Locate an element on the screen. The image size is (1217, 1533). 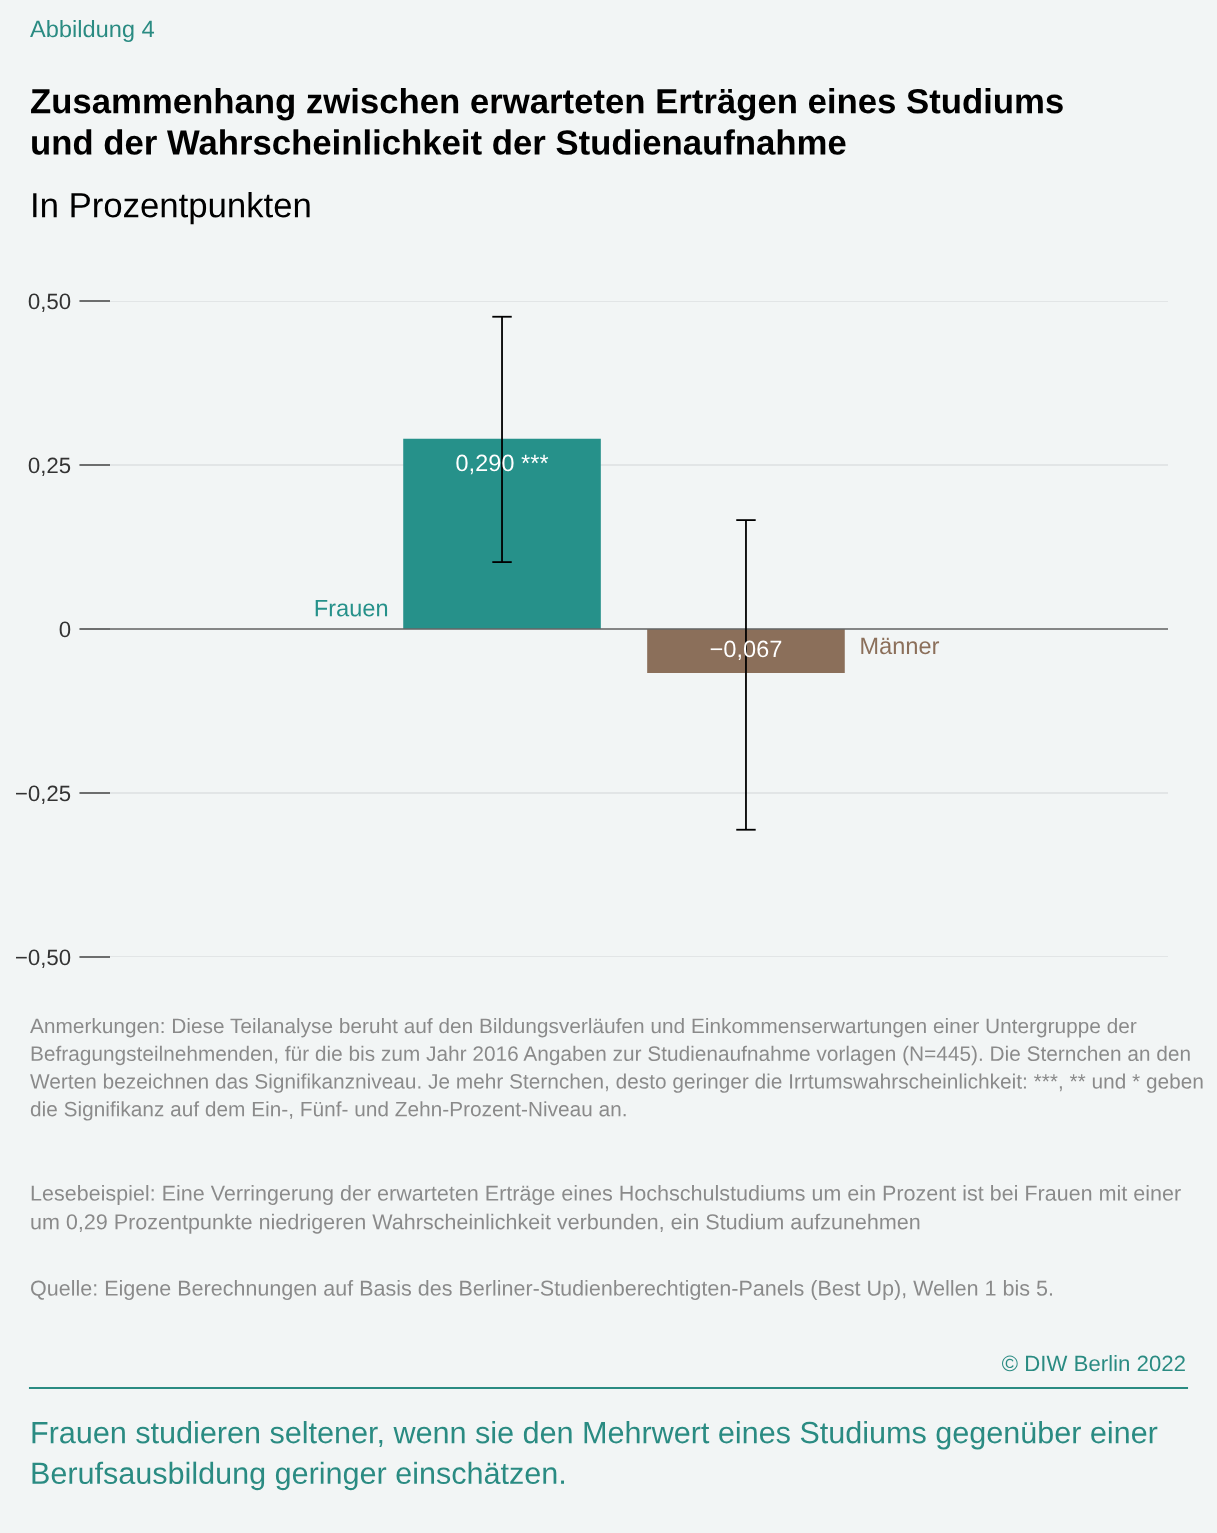
y-tick-label: −0,50 is located at coordinates (43, 958).